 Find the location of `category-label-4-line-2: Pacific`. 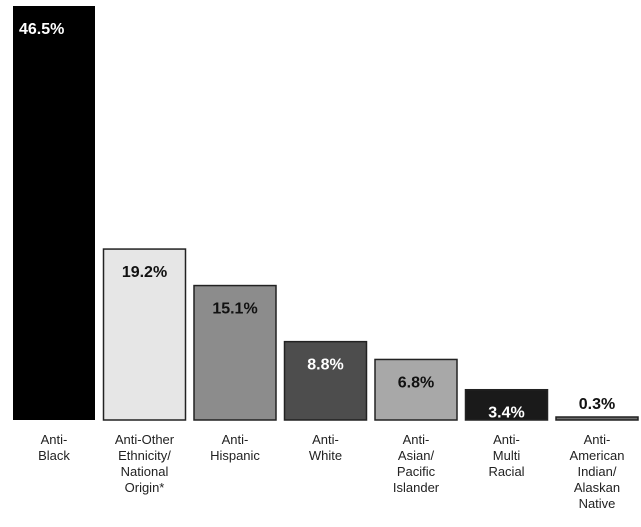

category-label-4-line-2: Pacific is located at coordinates (416, 471).